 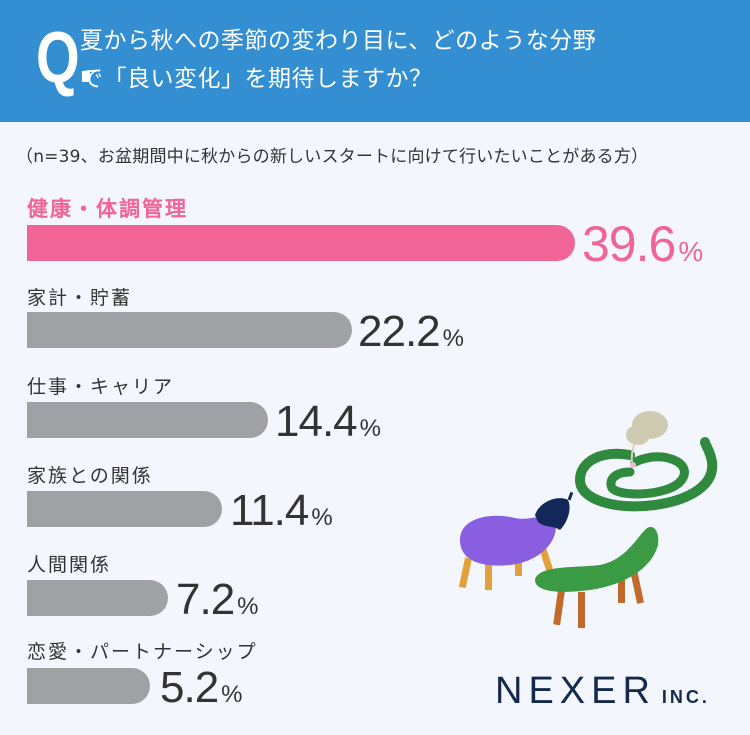 I want to click on sample-note: （n=39、お盆期間中に秋からの新しいスタートに向けて行いたいことがある方）, so click(x=332, y=157).